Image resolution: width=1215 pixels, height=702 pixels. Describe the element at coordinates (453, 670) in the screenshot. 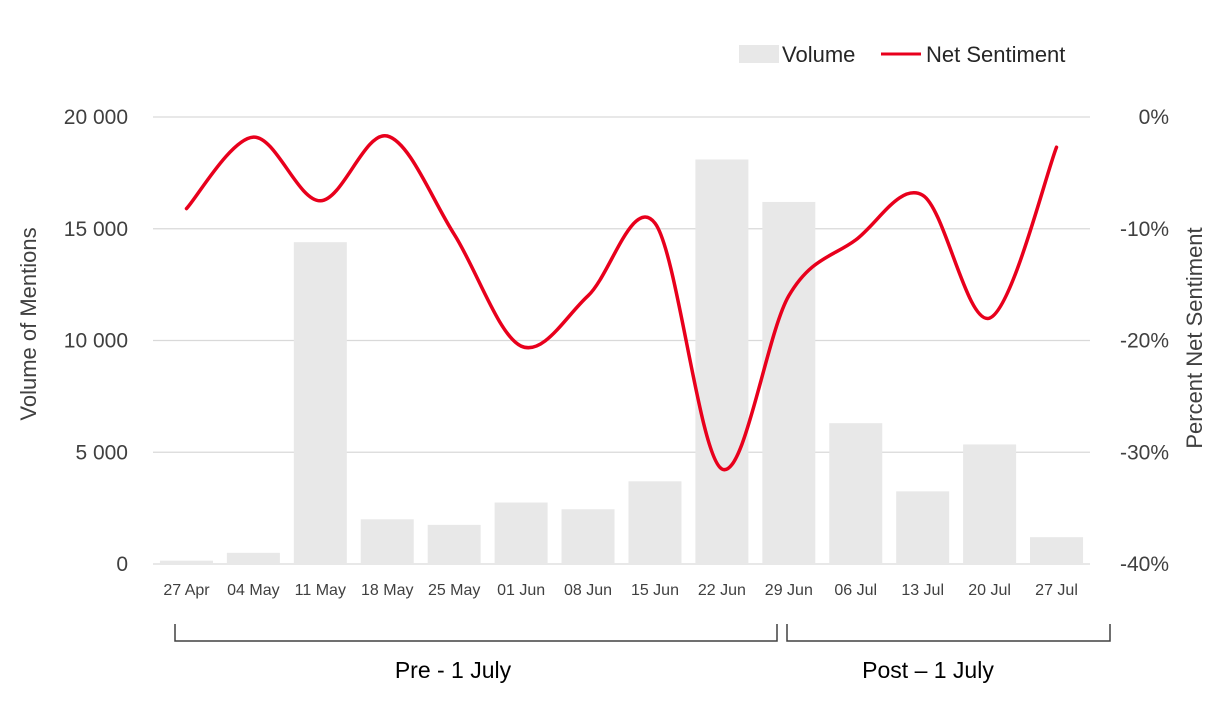

I see `pre-period-label: Pre - 1 July` at that location.